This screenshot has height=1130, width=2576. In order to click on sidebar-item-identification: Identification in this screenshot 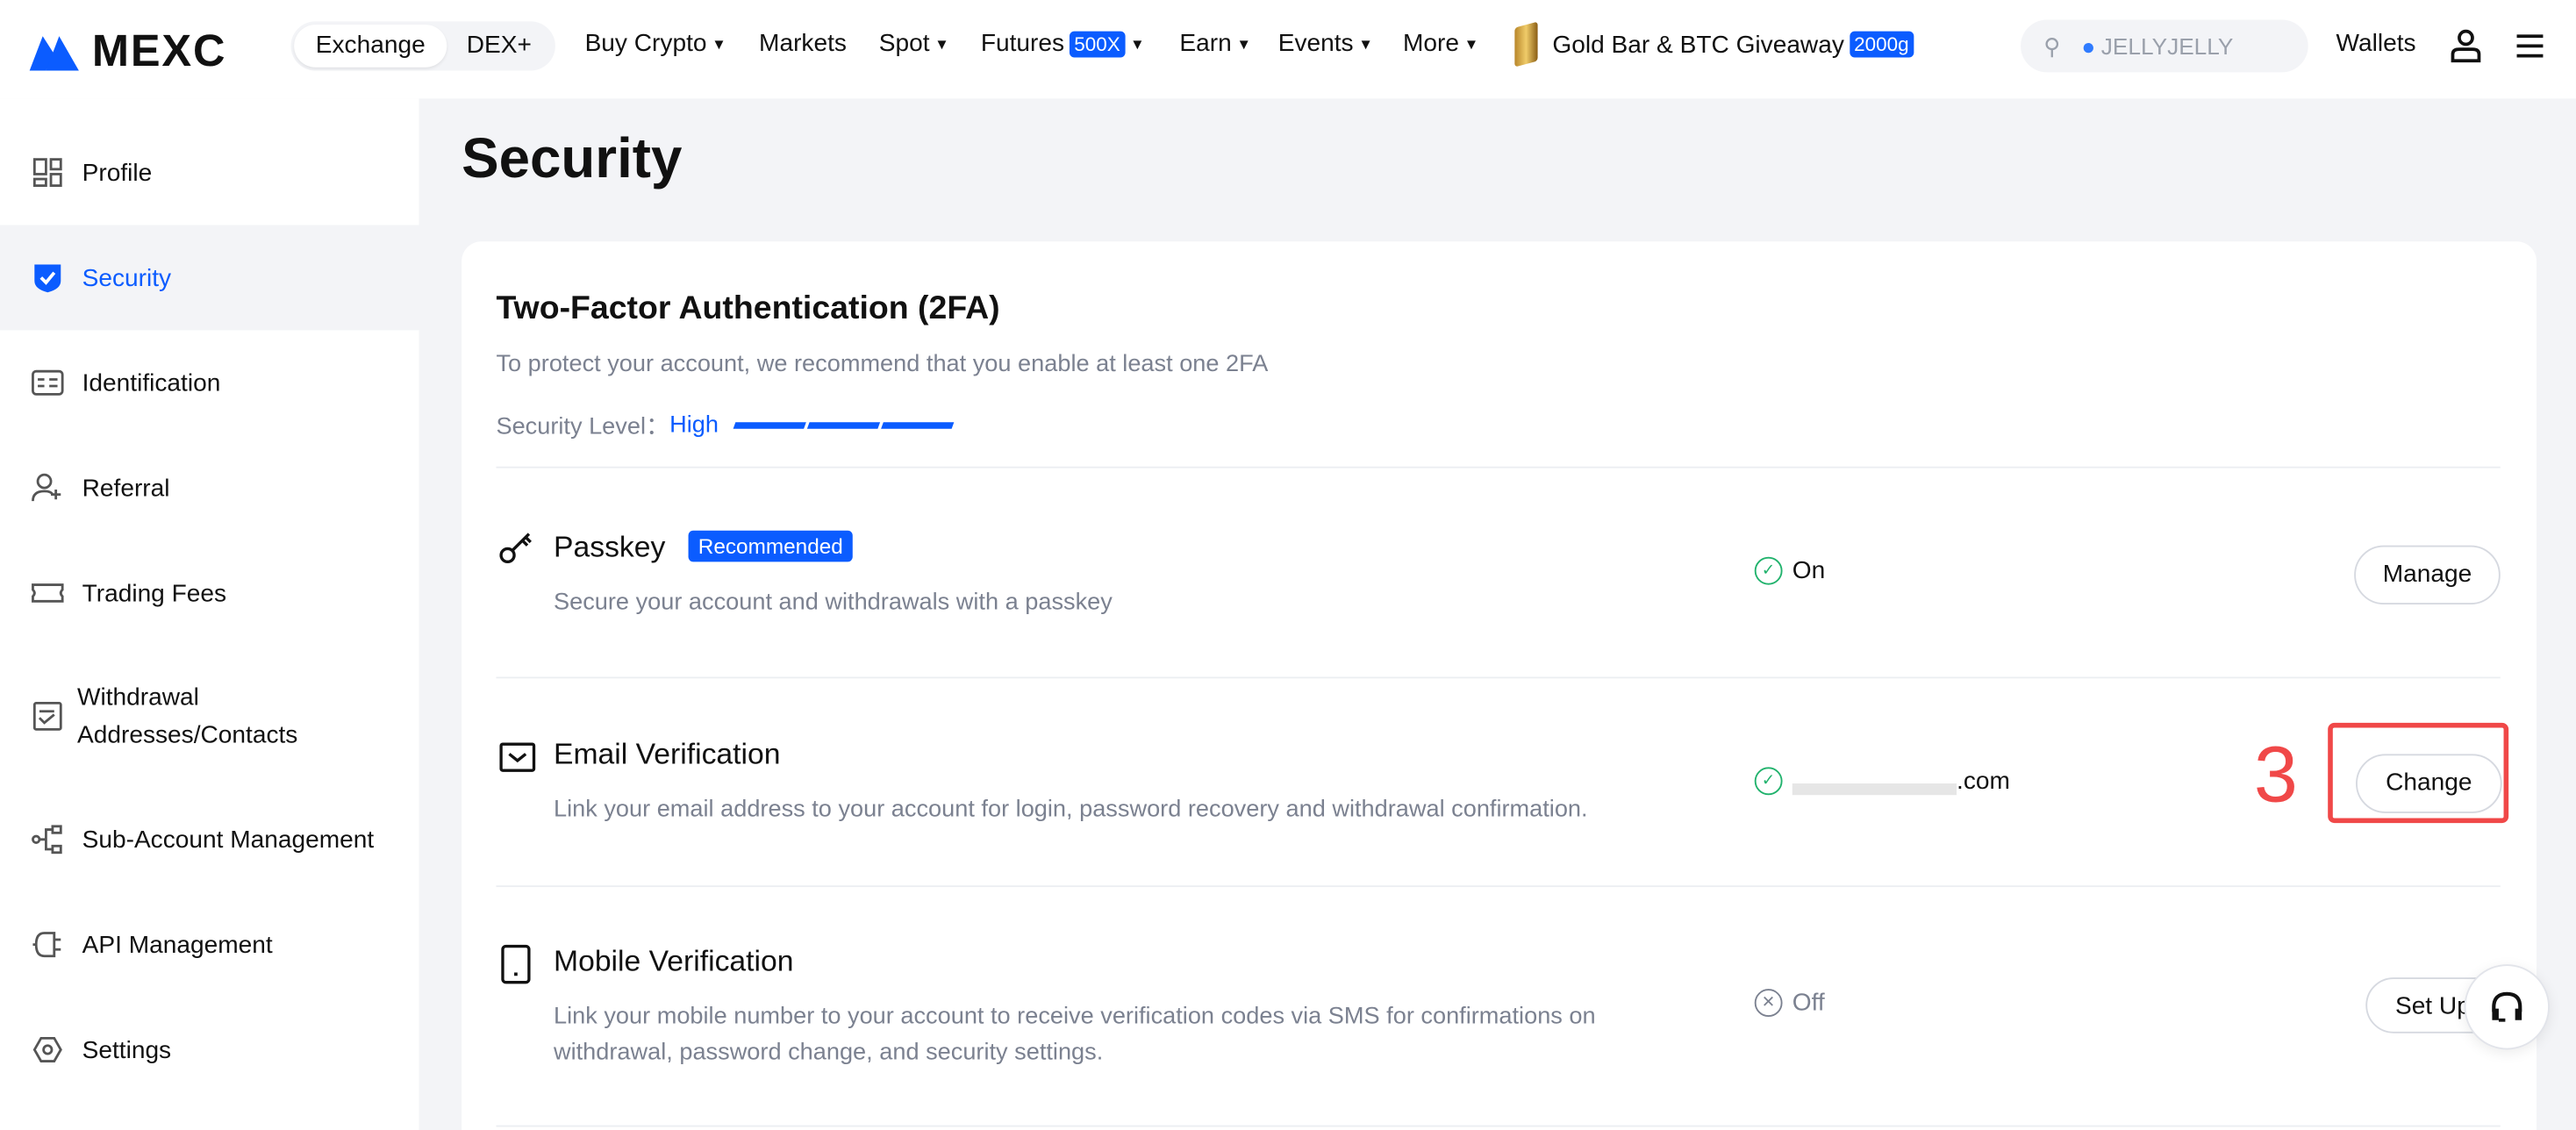, I will do `click(209, 382)`.